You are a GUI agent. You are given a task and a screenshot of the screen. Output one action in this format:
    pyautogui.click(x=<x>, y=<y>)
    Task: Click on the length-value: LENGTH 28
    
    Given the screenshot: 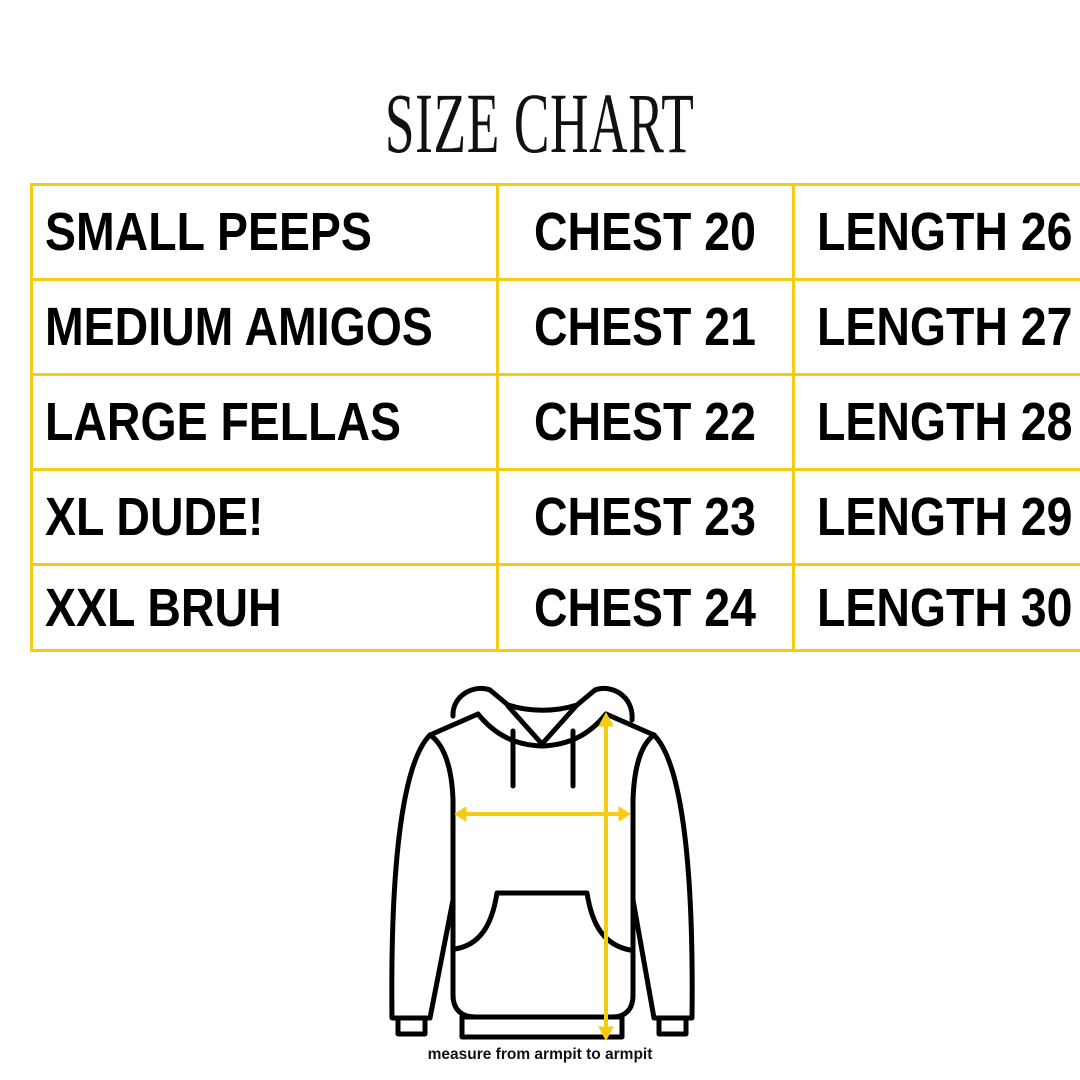 What is the action you would take?
    pyautogui.click(x=945, y=422)
    